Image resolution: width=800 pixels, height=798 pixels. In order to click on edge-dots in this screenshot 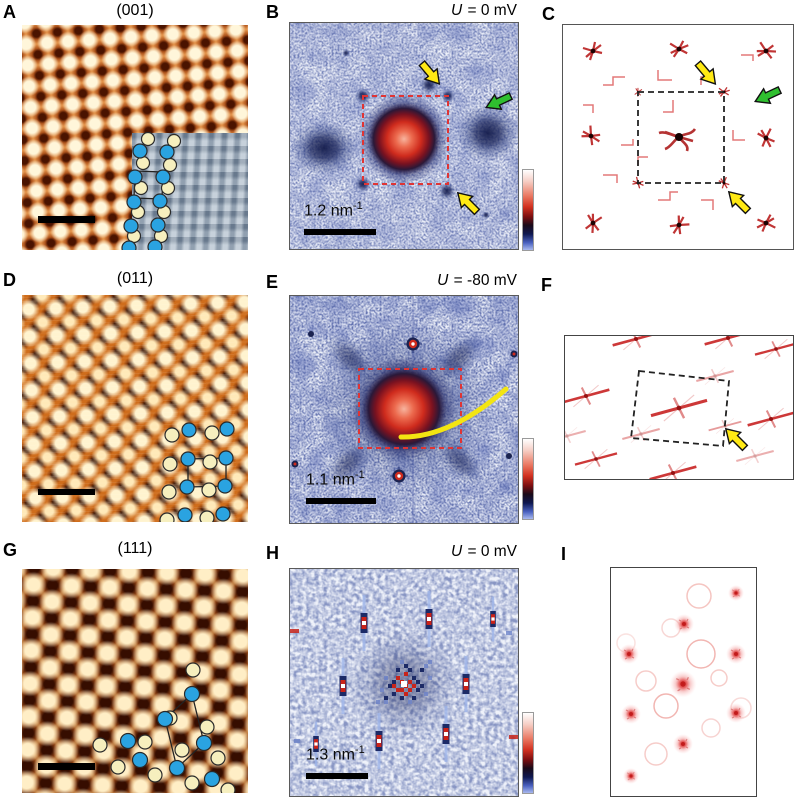, I will do `click(404, 686)`.